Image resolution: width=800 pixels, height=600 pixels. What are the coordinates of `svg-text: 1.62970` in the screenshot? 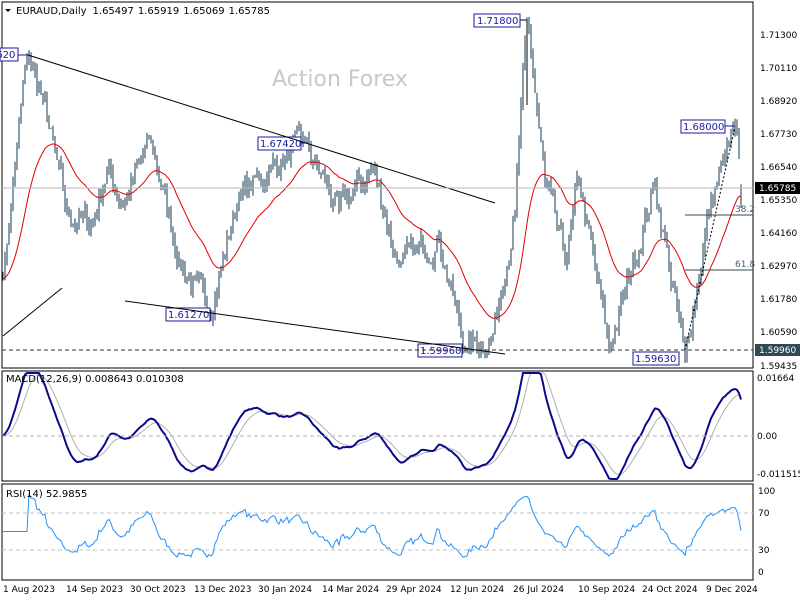 It's located at (778, 267).